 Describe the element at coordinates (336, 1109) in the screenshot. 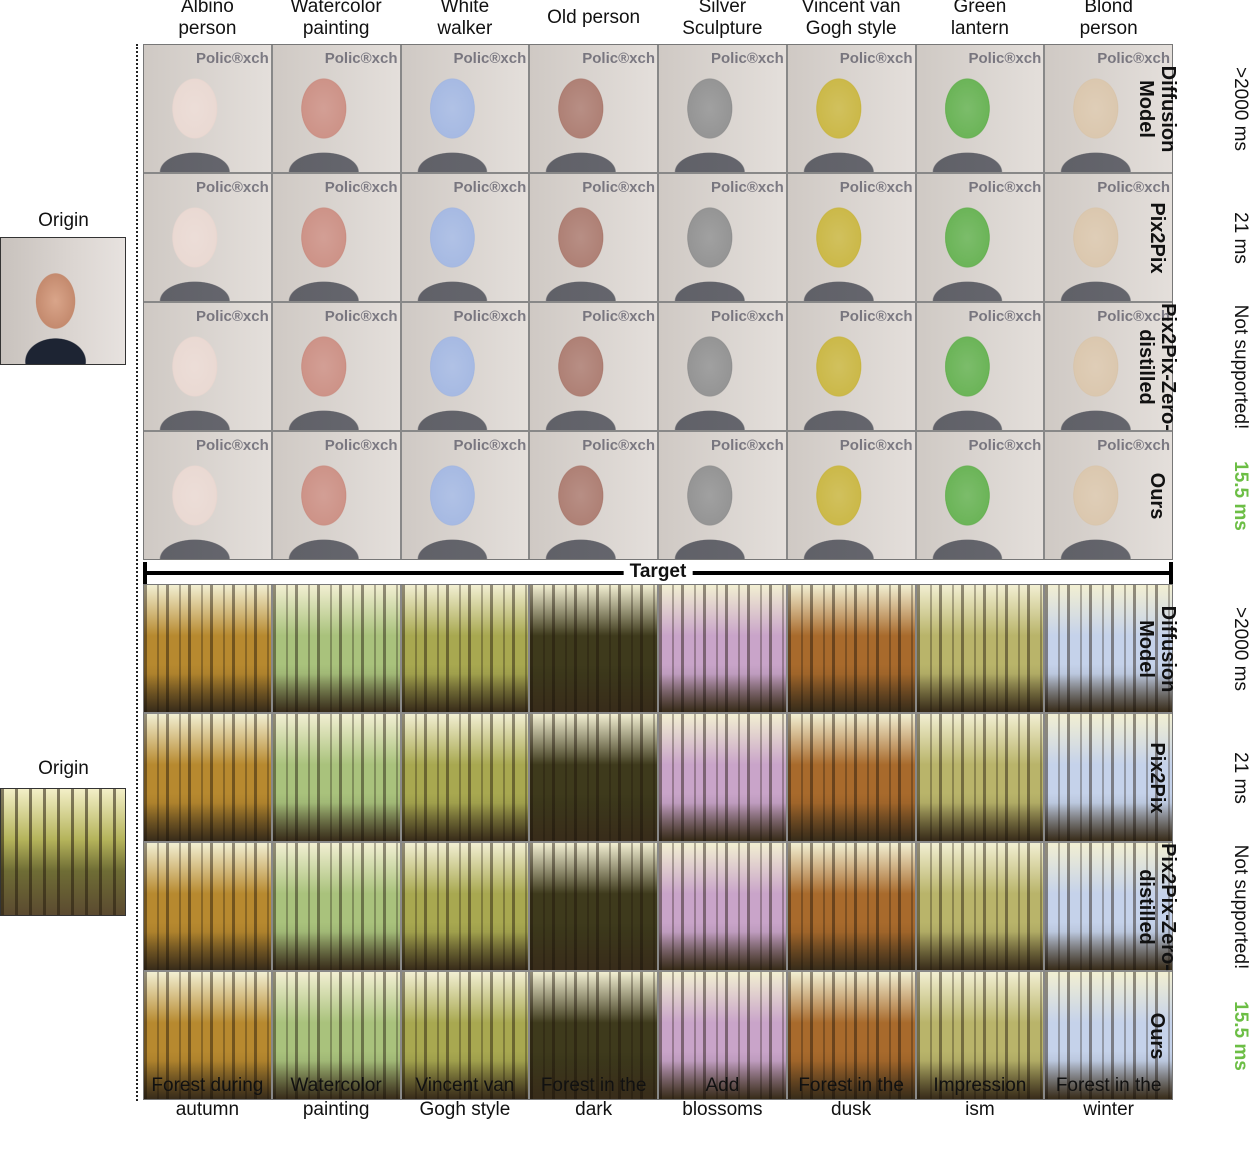

I see `forest-column-label-line2: painting` at that location.